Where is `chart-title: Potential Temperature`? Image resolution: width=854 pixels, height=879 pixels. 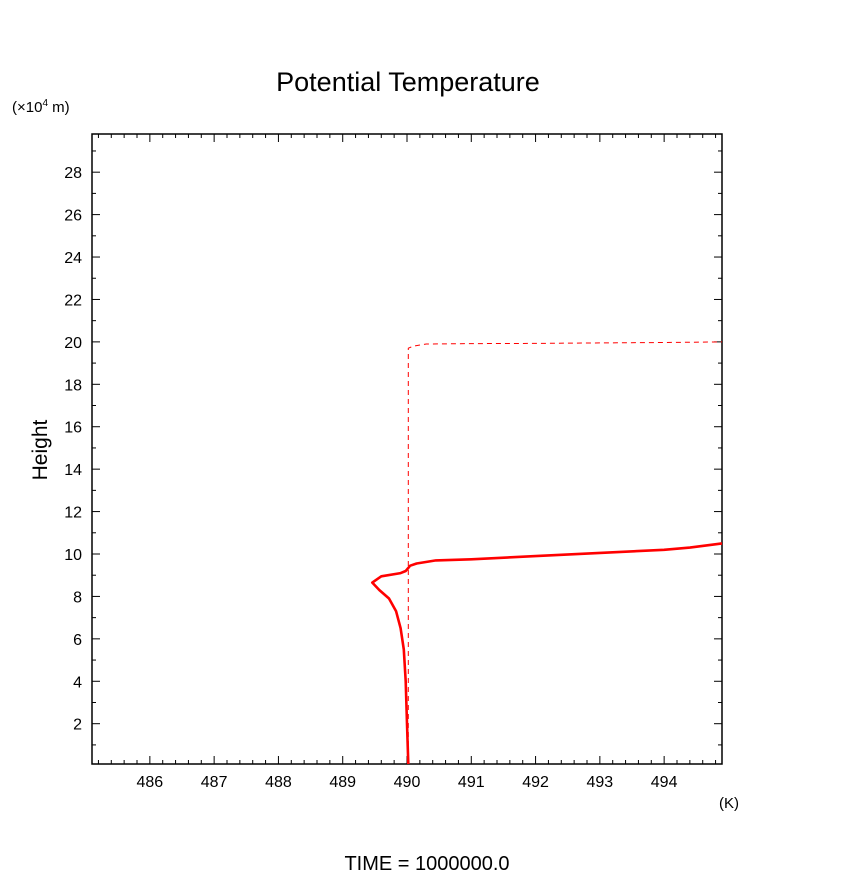
chart-title: Potential Temperature is located at coordinates (408, 82).